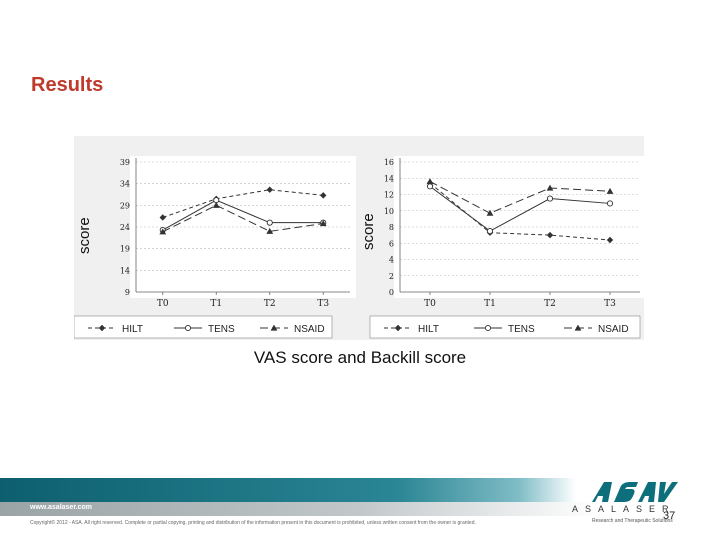  I want to click on y-tick-label: 29, so click(125, 205).